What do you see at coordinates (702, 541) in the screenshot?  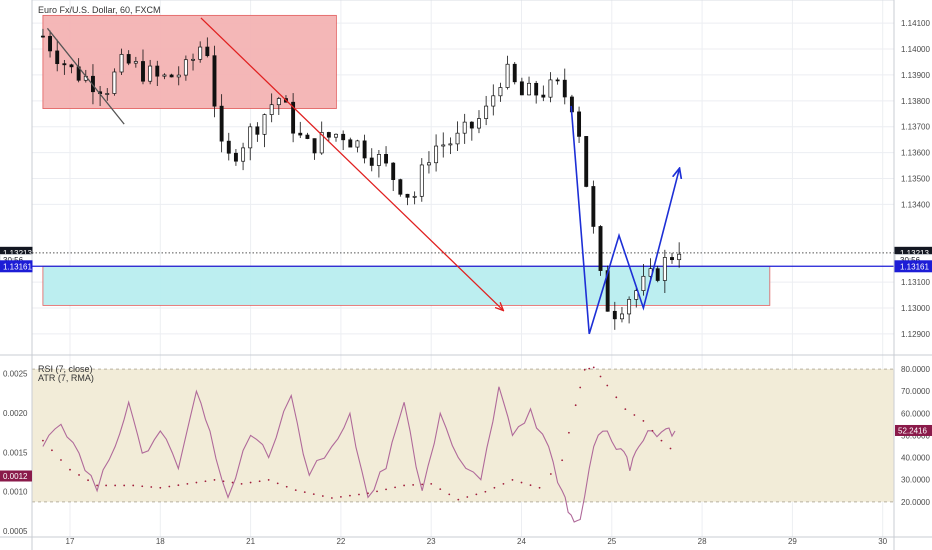 I see `x-tick-label: 28` at bounding box center [702, 541].